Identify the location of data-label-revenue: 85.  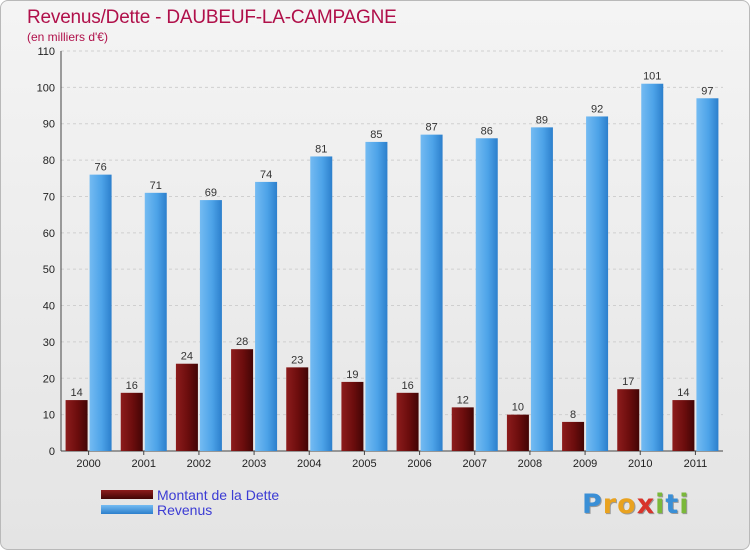
(376, 135).